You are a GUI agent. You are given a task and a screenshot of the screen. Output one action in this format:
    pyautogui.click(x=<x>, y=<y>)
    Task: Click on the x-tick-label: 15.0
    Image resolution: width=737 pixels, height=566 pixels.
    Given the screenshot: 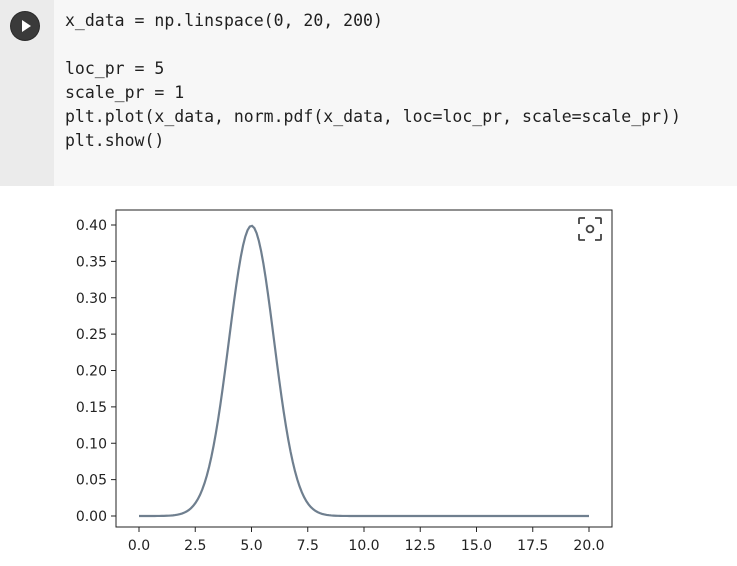 What is the action you would take?
    pyautogui.click(x=476, y=546)
    